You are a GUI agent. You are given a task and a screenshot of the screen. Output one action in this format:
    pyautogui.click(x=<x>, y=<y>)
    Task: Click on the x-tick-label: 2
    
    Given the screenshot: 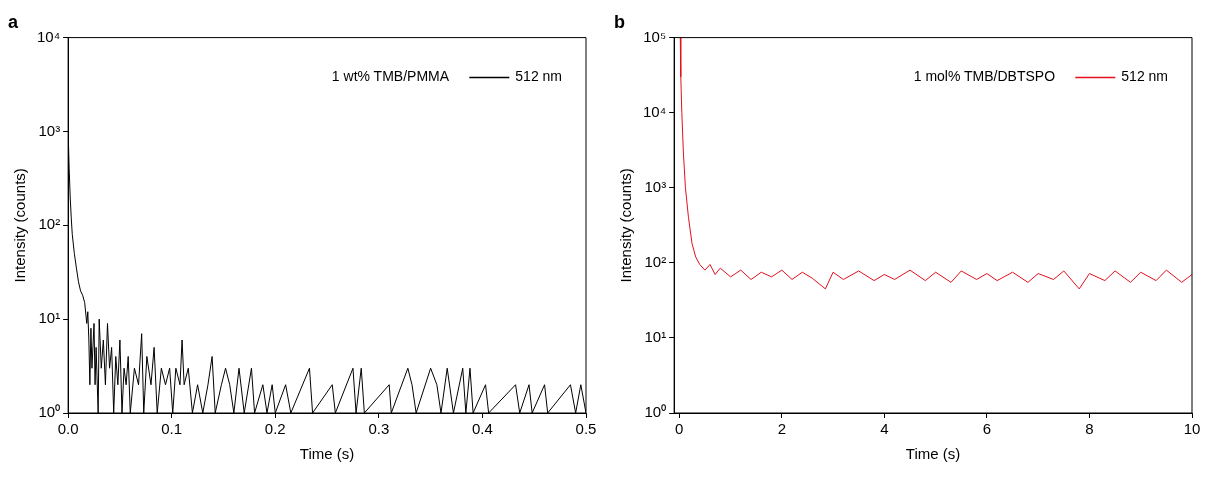 What is the action you would take?
    pyautogui.click(x=781, y=429)
    